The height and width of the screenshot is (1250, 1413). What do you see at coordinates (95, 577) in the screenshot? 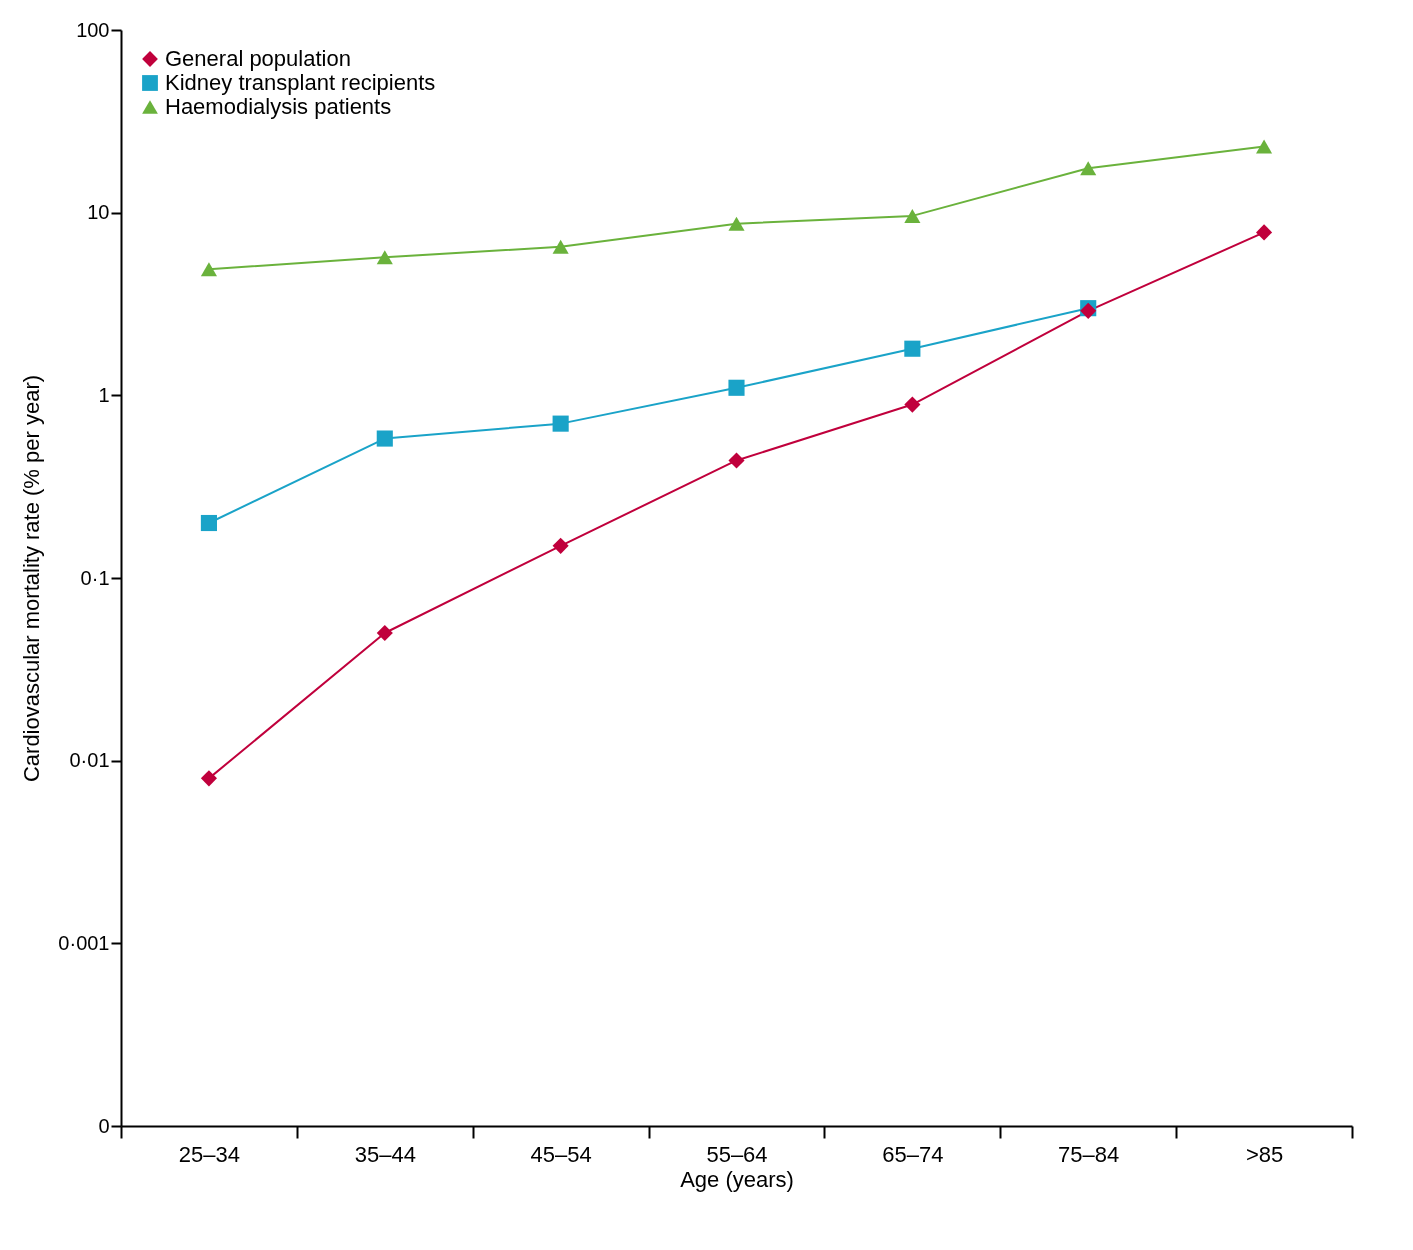
I see `y-tick-label: 0·1` at bounding box center [95, 577].